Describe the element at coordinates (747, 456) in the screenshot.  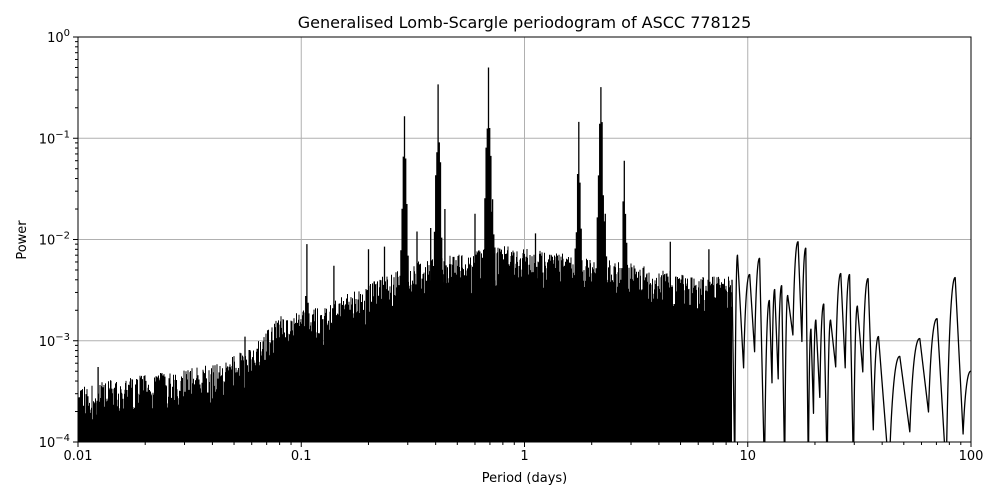
I see `x-tick-label: 10` at that location.